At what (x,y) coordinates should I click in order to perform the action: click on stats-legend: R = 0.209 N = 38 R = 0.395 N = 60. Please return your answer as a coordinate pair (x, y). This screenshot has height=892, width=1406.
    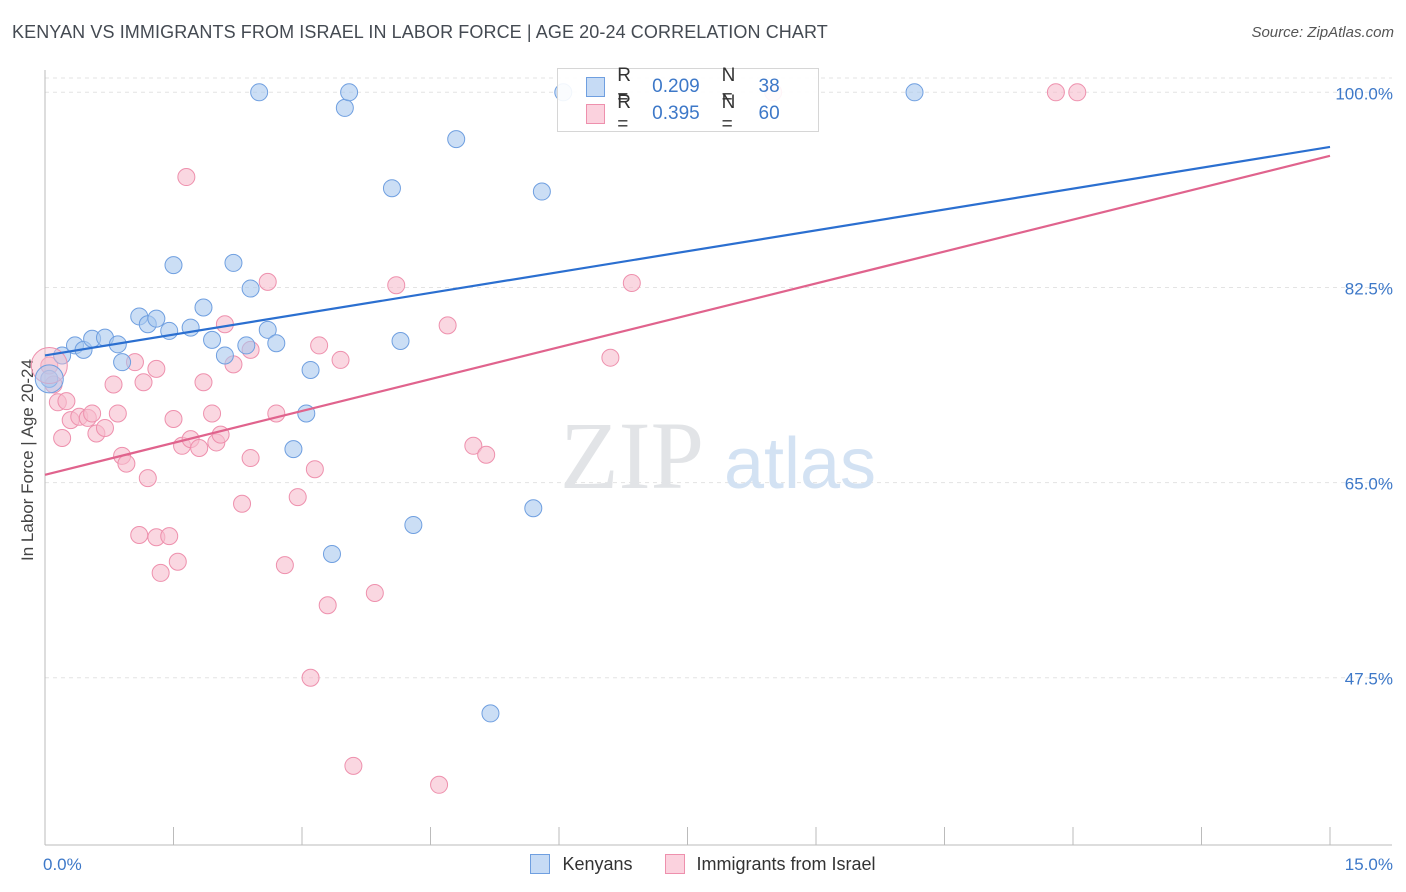
    Looking at the image, I should click on (688, 100).